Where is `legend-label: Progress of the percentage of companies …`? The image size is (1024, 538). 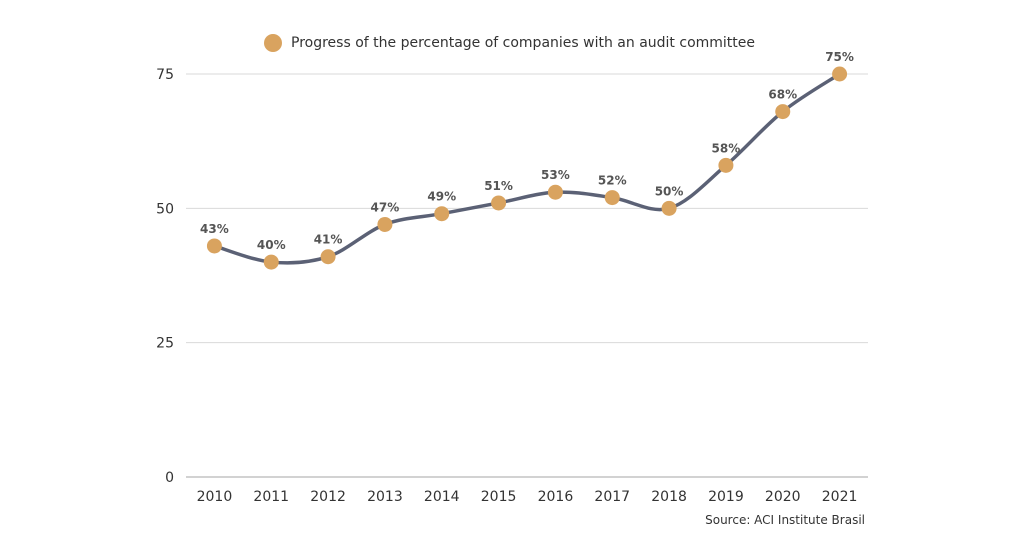
legend-label: Progress of the percentage of companies … is located at coordinates (523, 43).